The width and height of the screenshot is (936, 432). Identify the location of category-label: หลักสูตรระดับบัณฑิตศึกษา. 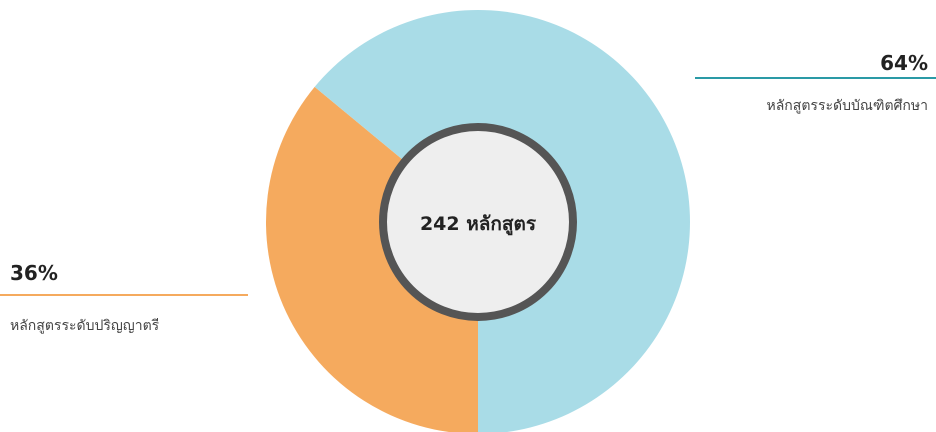
(848, 106).